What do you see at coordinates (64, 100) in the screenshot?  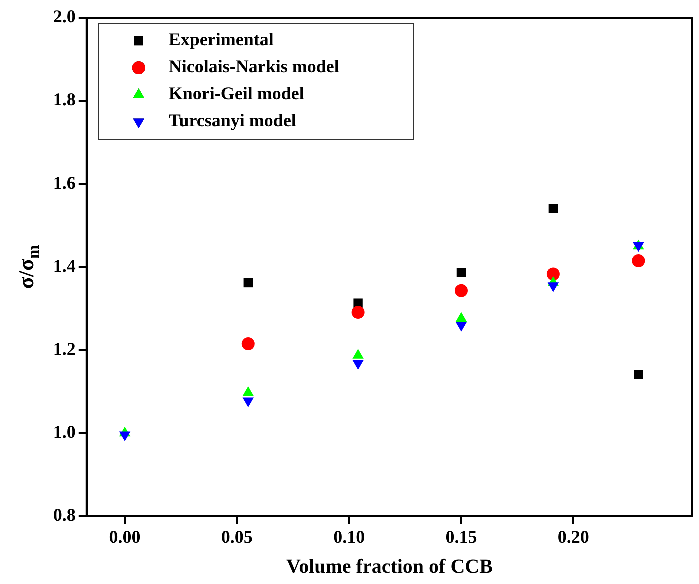 I see `y-tick-label: 1.8` at bounding box center [64, 100].